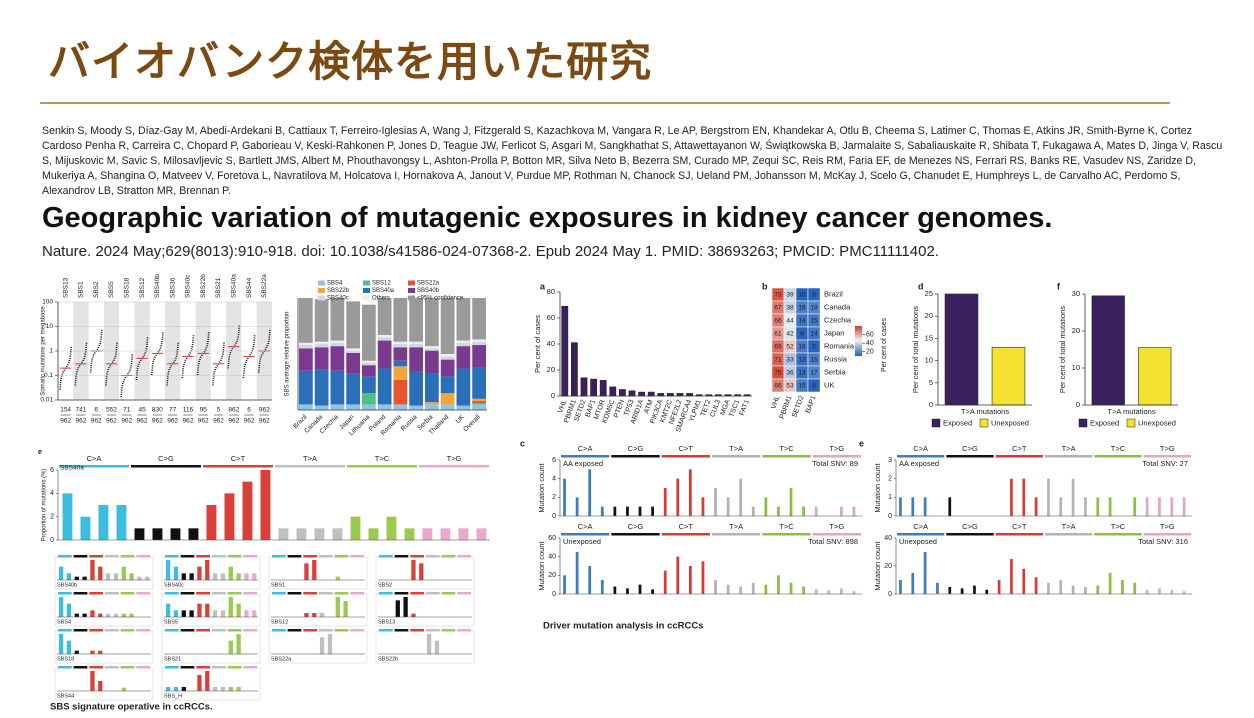 The width and height of the screenshot is (1254, 718). I want to click on signature-name: SBS22a, so click(281, 659).